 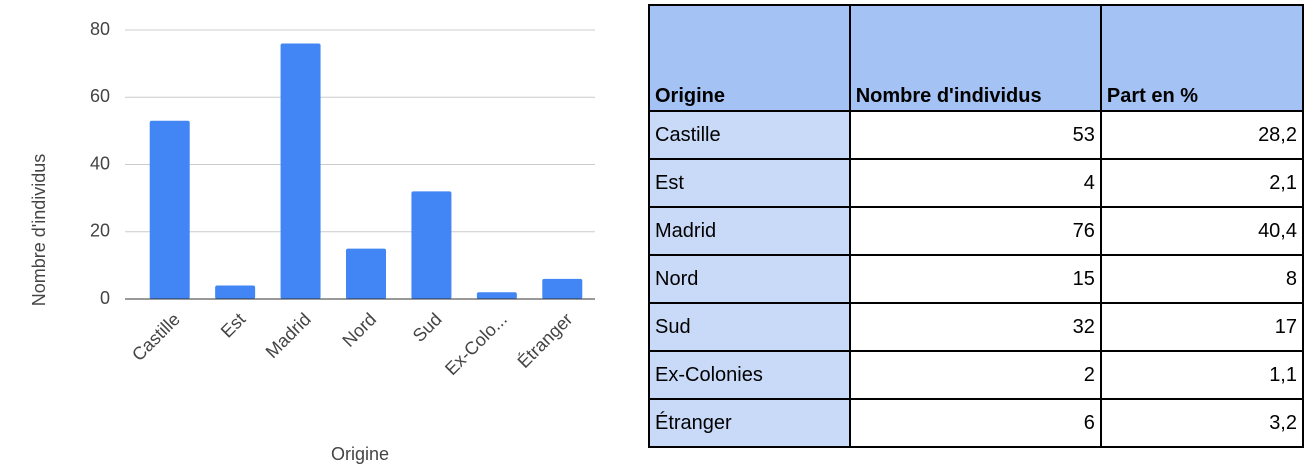 I want to click on table-row: Castille 53 28,2, so click(x=976, y=135).